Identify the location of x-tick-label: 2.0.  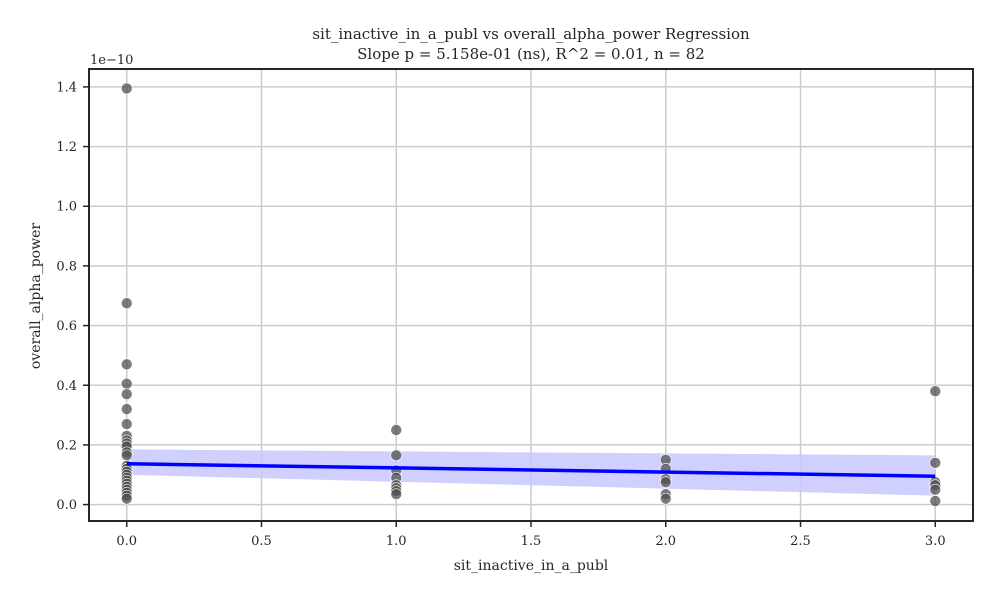
(665, 541).